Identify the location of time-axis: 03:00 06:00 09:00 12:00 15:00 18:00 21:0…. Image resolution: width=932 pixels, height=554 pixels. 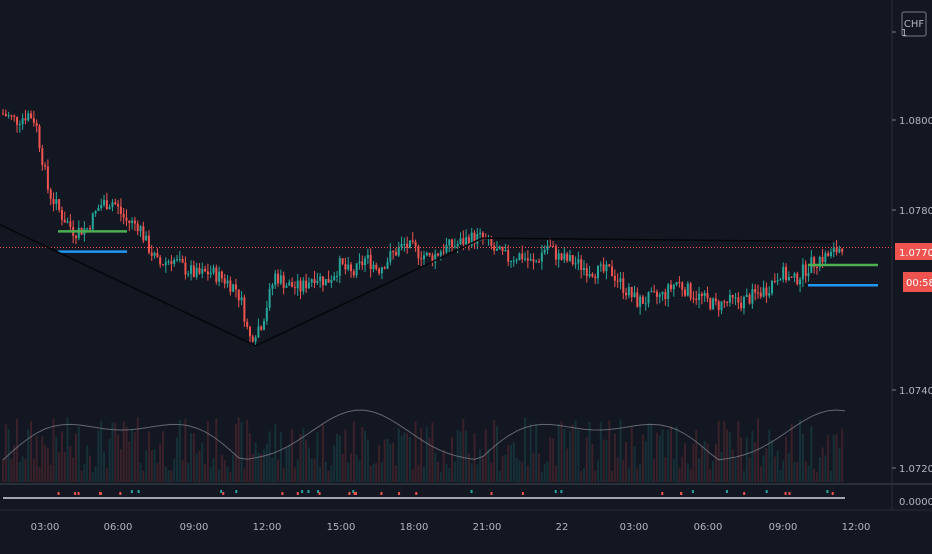
(451, 527).